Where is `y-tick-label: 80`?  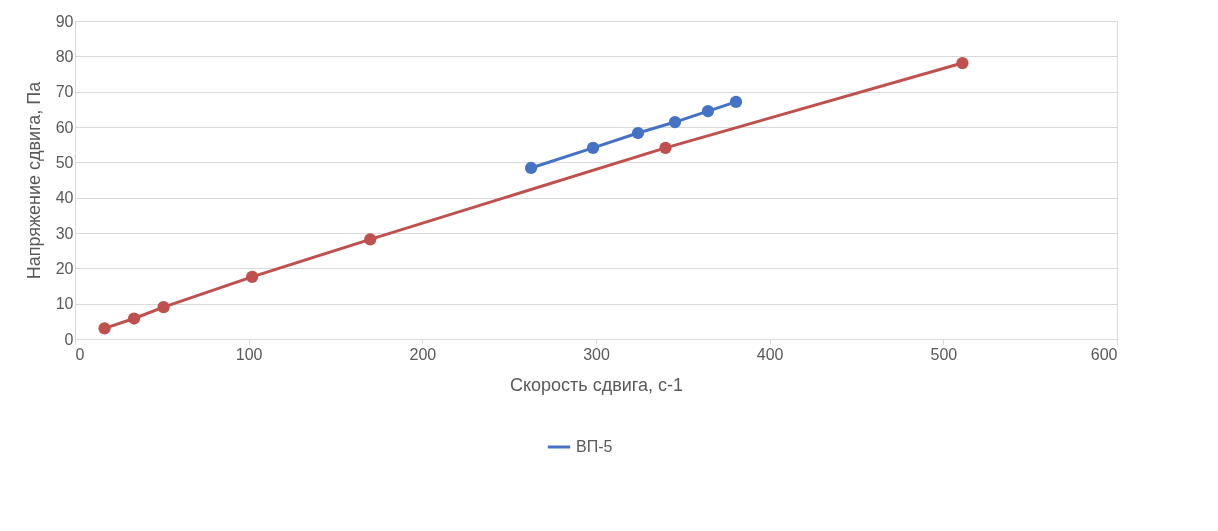
y-tick-label: 80 is located at coordinates (64, 56).